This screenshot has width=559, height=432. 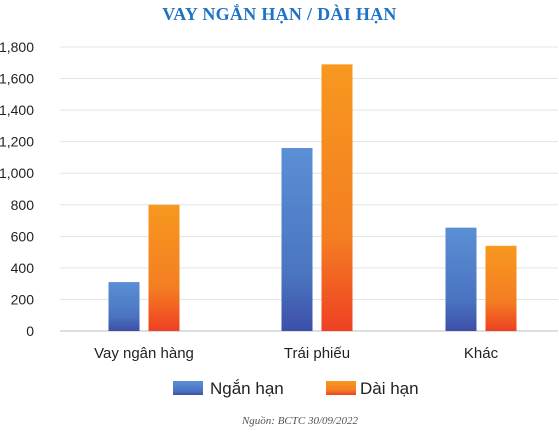 What do you see at coordinates (17, 79) in the screenshot?
I see `y-tick-label: 1,600` at bounding box center [17, 79].